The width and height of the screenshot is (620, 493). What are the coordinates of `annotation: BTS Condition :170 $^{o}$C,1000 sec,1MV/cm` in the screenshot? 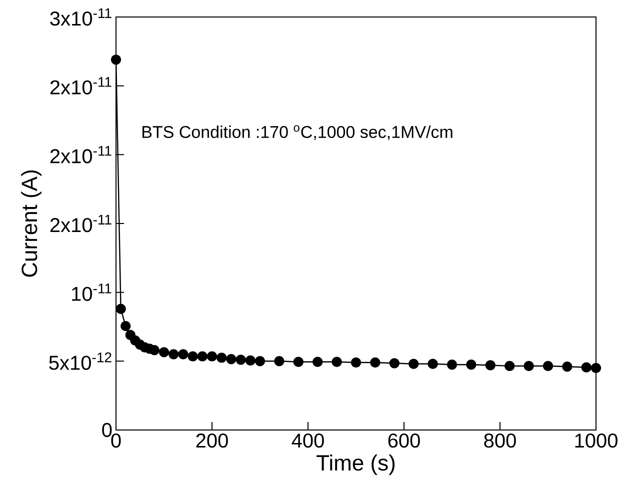 It's located at (297, 132).